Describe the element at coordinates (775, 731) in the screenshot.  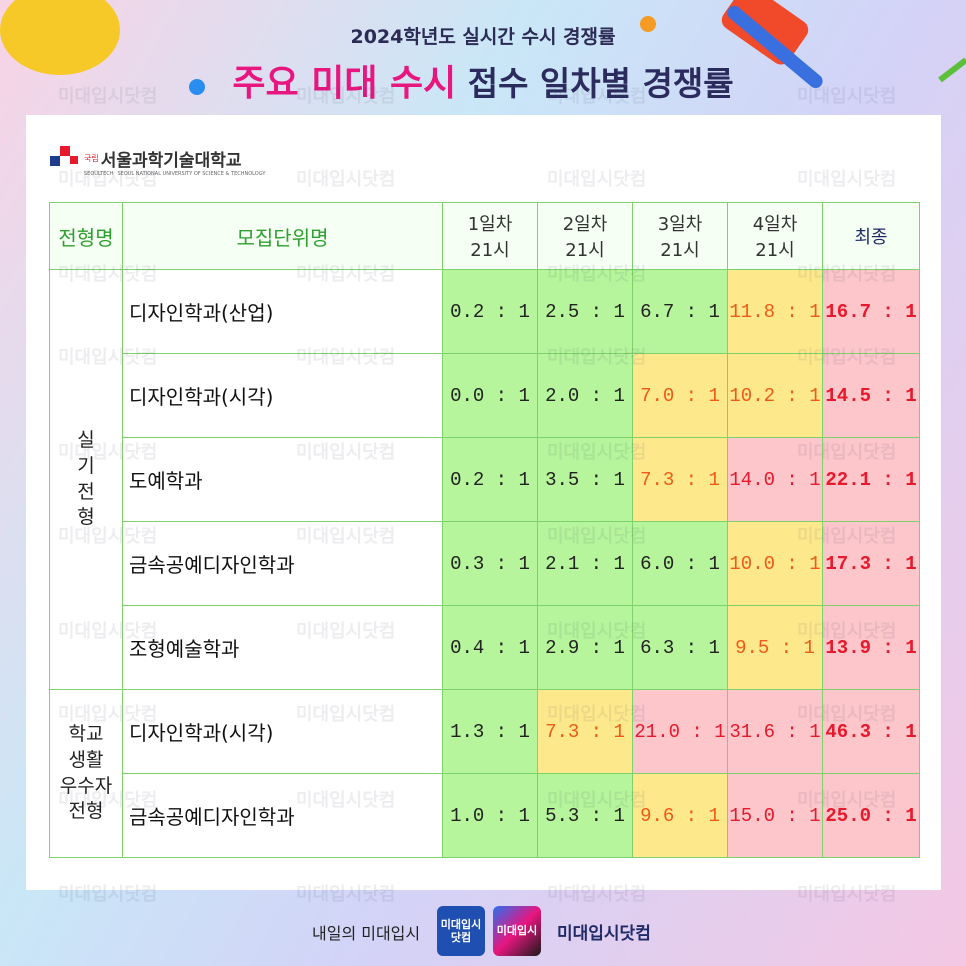
I see `rate-cell: 31.6 : 1` at that location.